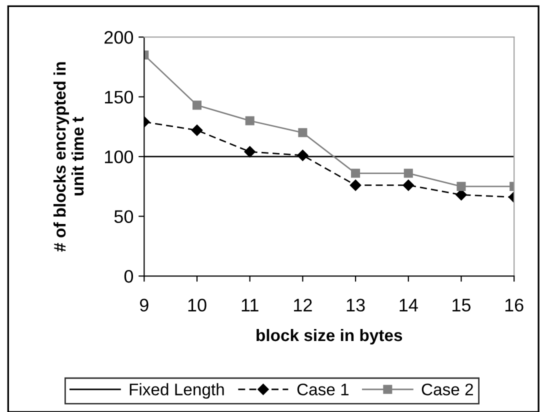 The height and width of the screenshot is (412, 544). I want to click on y-axis-title: # of blocks encrypted in unit time t, so click(68, 157).